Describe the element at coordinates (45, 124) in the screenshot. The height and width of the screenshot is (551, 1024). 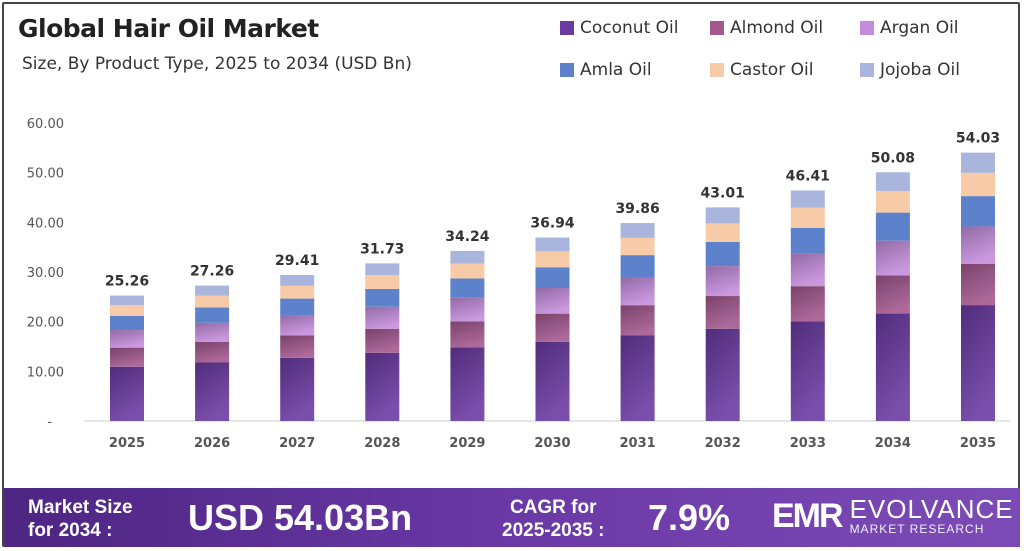
I see `y-tick-label: 60.00` at that location.